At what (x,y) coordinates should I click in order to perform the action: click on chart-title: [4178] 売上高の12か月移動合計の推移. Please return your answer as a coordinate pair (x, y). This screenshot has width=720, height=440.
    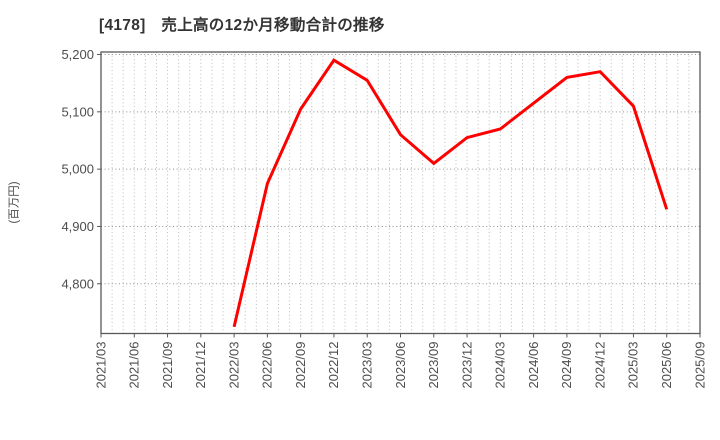
    Looking at the image, I should click on (242, 25).